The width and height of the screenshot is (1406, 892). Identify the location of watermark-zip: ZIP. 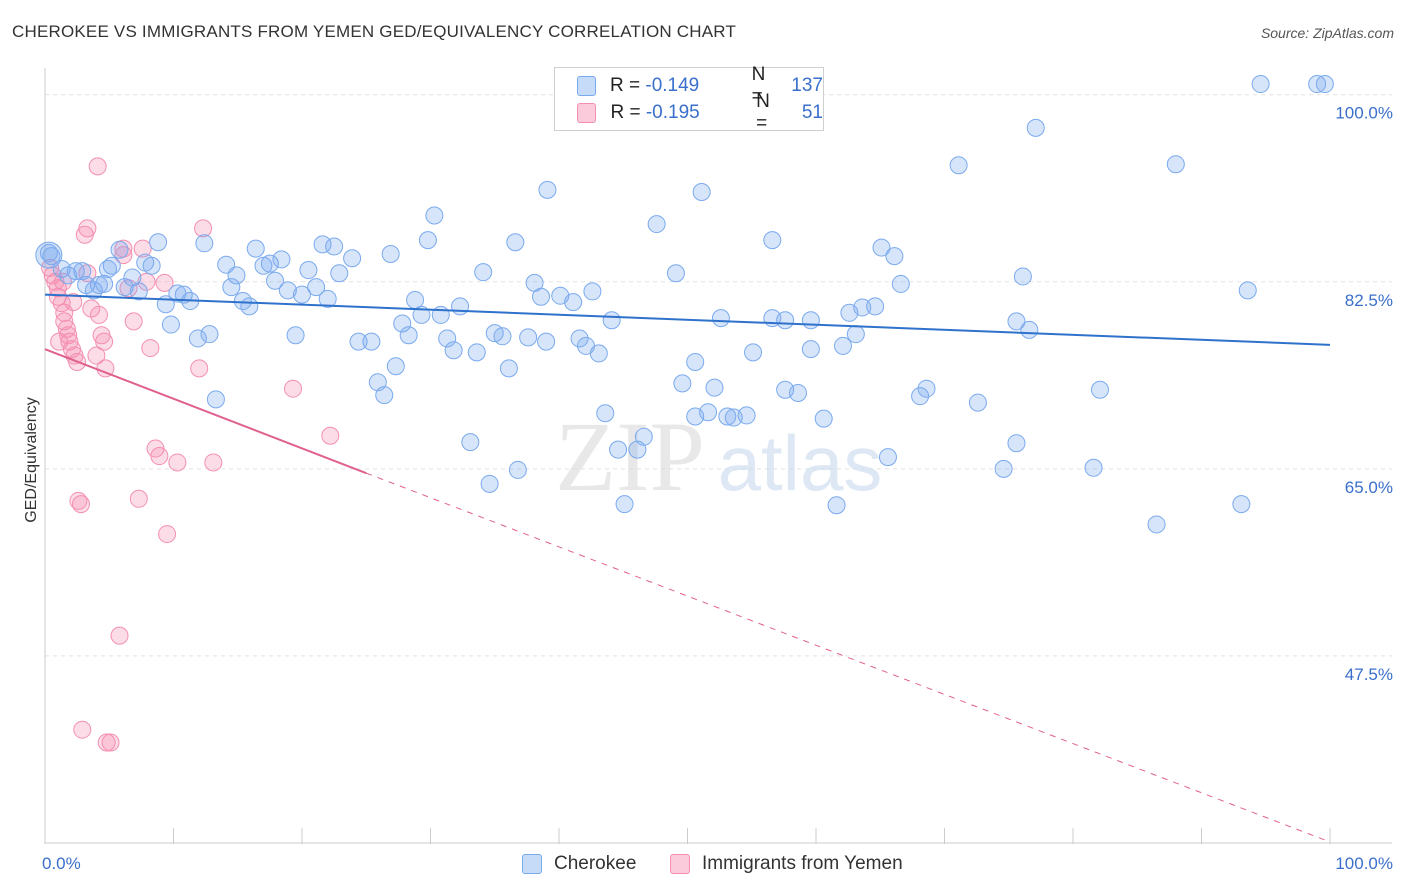
(630, 456).